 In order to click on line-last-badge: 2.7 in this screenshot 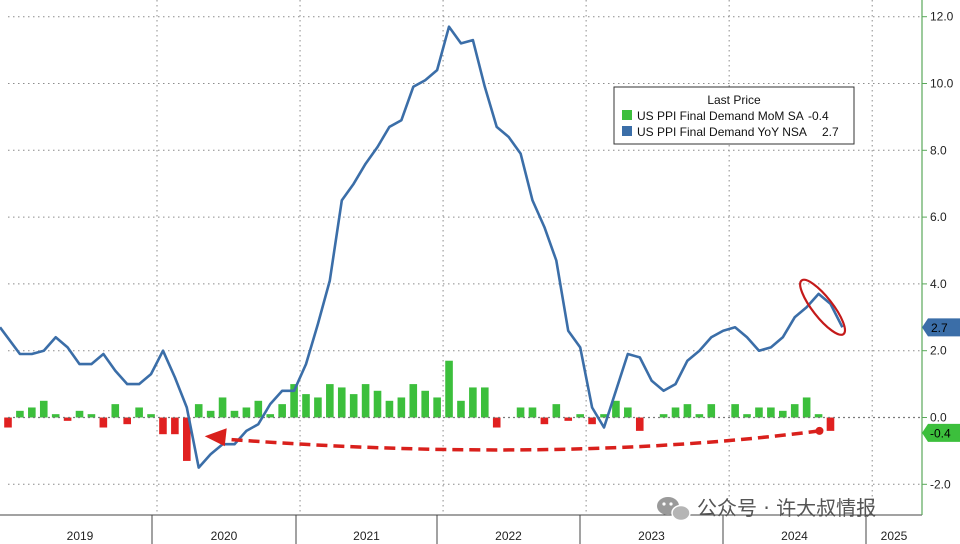, I will do `click(941, 327)`.